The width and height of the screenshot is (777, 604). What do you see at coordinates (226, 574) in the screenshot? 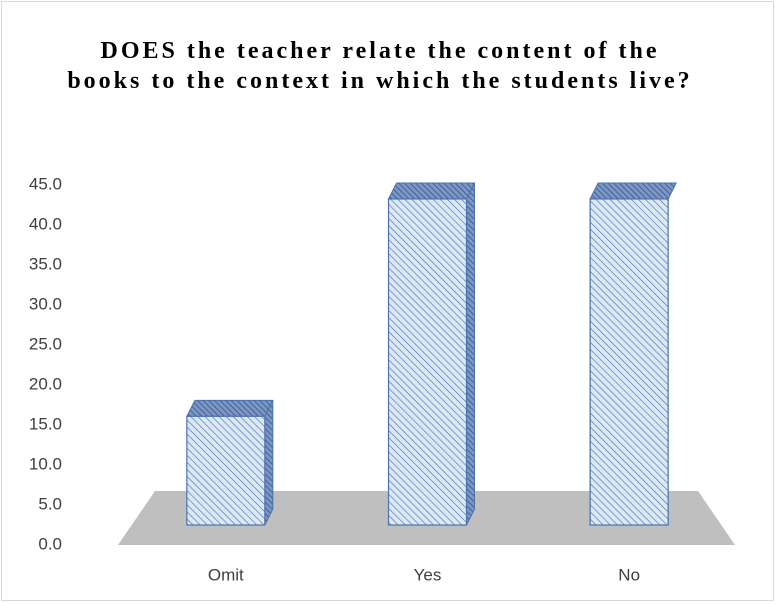
I see `x-tick-label: Omit` at bounding box center [226, 574].